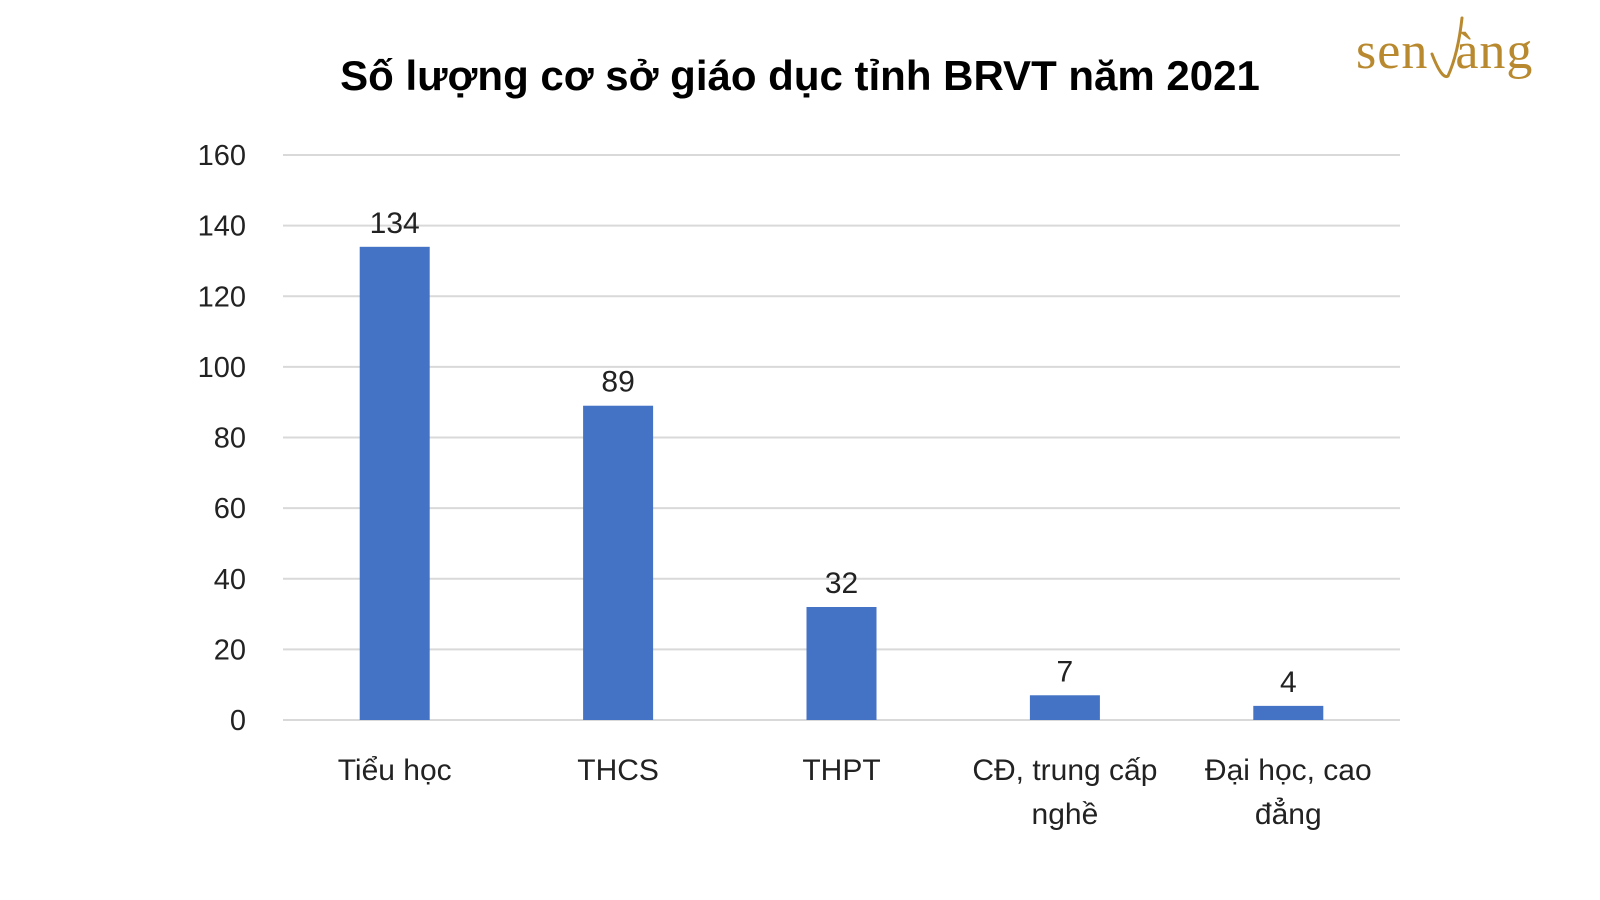 This screenshot has width=1600, height=900. What do you see at coordinates (230, 580) in the screenshot?
I see `y-tick-label: 40` at bounding box center [230, 580].